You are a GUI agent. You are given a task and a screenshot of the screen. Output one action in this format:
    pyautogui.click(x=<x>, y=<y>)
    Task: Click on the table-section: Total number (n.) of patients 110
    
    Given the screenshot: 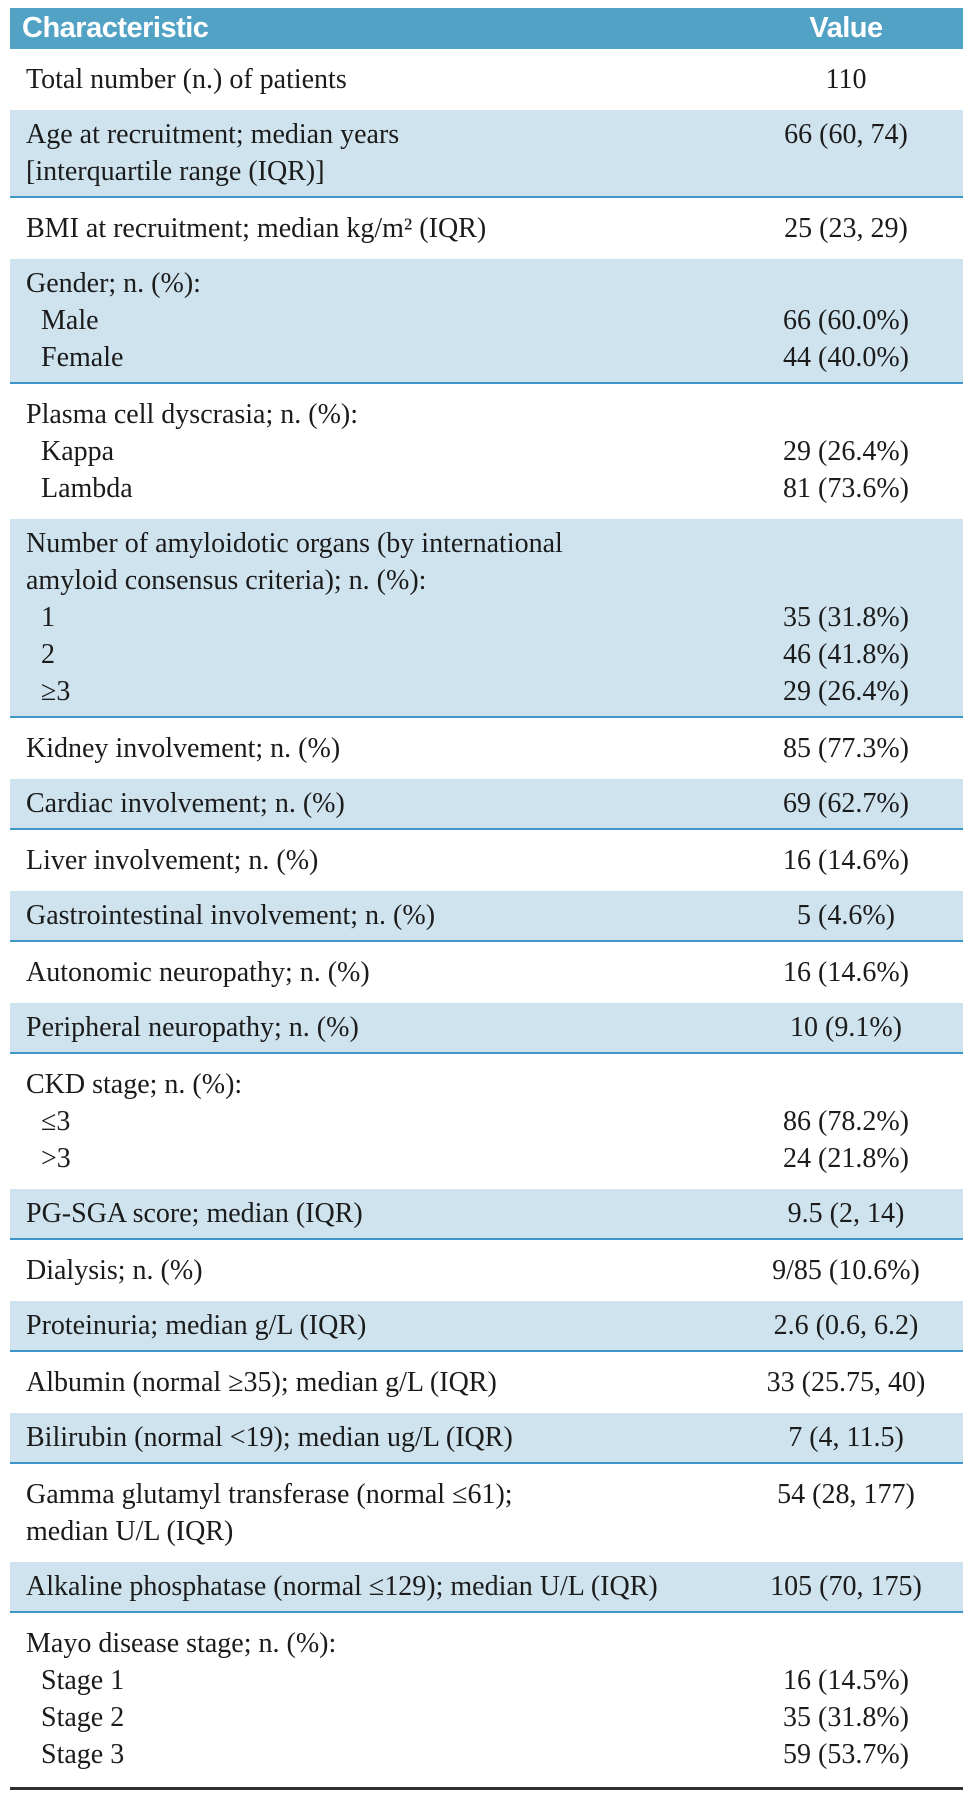 What is the action you would take?
    pyautogui.click(x=486, y=79)
    